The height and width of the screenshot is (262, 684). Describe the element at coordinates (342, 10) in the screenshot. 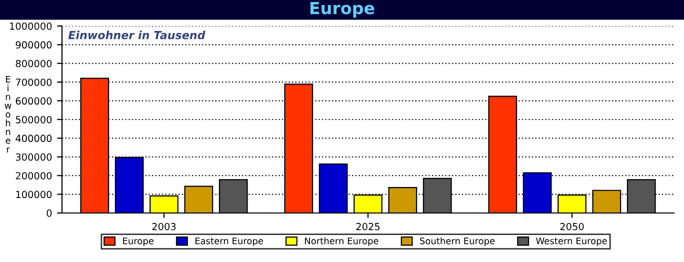

I see `chart-title: Europe` at that location.